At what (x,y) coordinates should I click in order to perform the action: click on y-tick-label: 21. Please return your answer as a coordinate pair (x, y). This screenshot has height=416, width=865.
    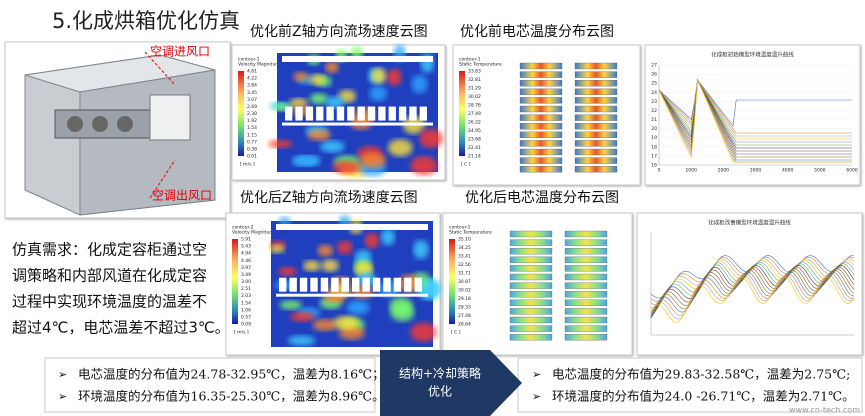
    Looking at the image, I should click on (654, 120).